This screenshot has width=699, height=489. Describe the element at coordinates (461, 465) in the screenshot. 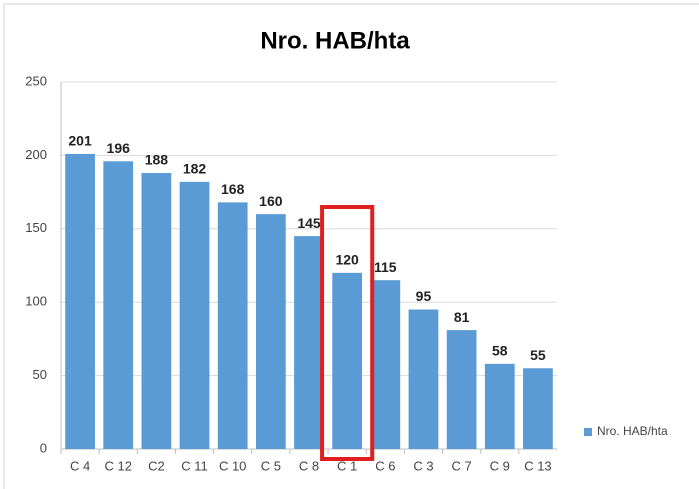

I see `x-tick-label: C 7` at that location.